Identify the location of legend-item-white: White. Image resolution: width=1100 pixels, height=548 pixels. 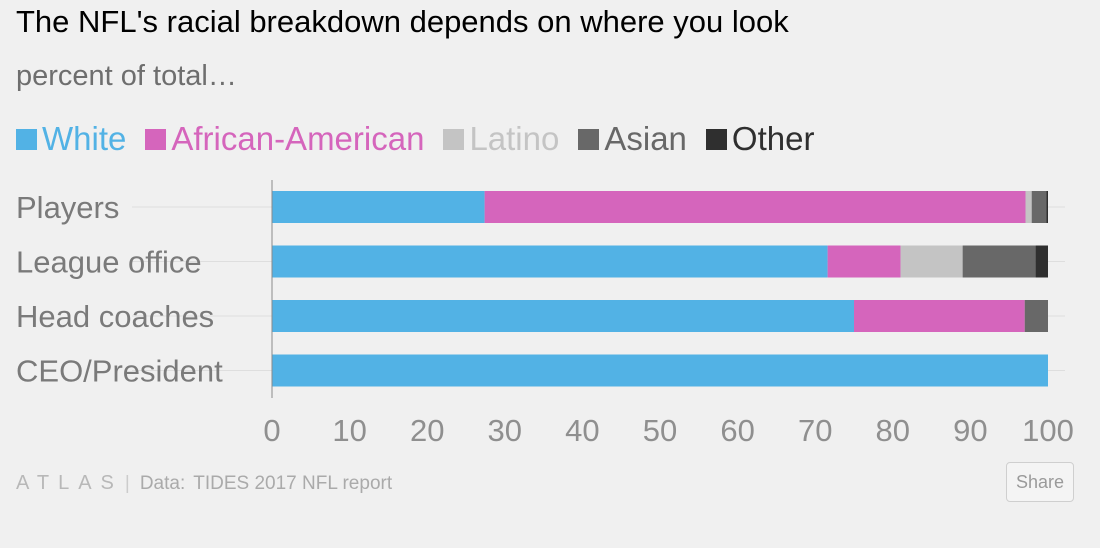
(71, 139).